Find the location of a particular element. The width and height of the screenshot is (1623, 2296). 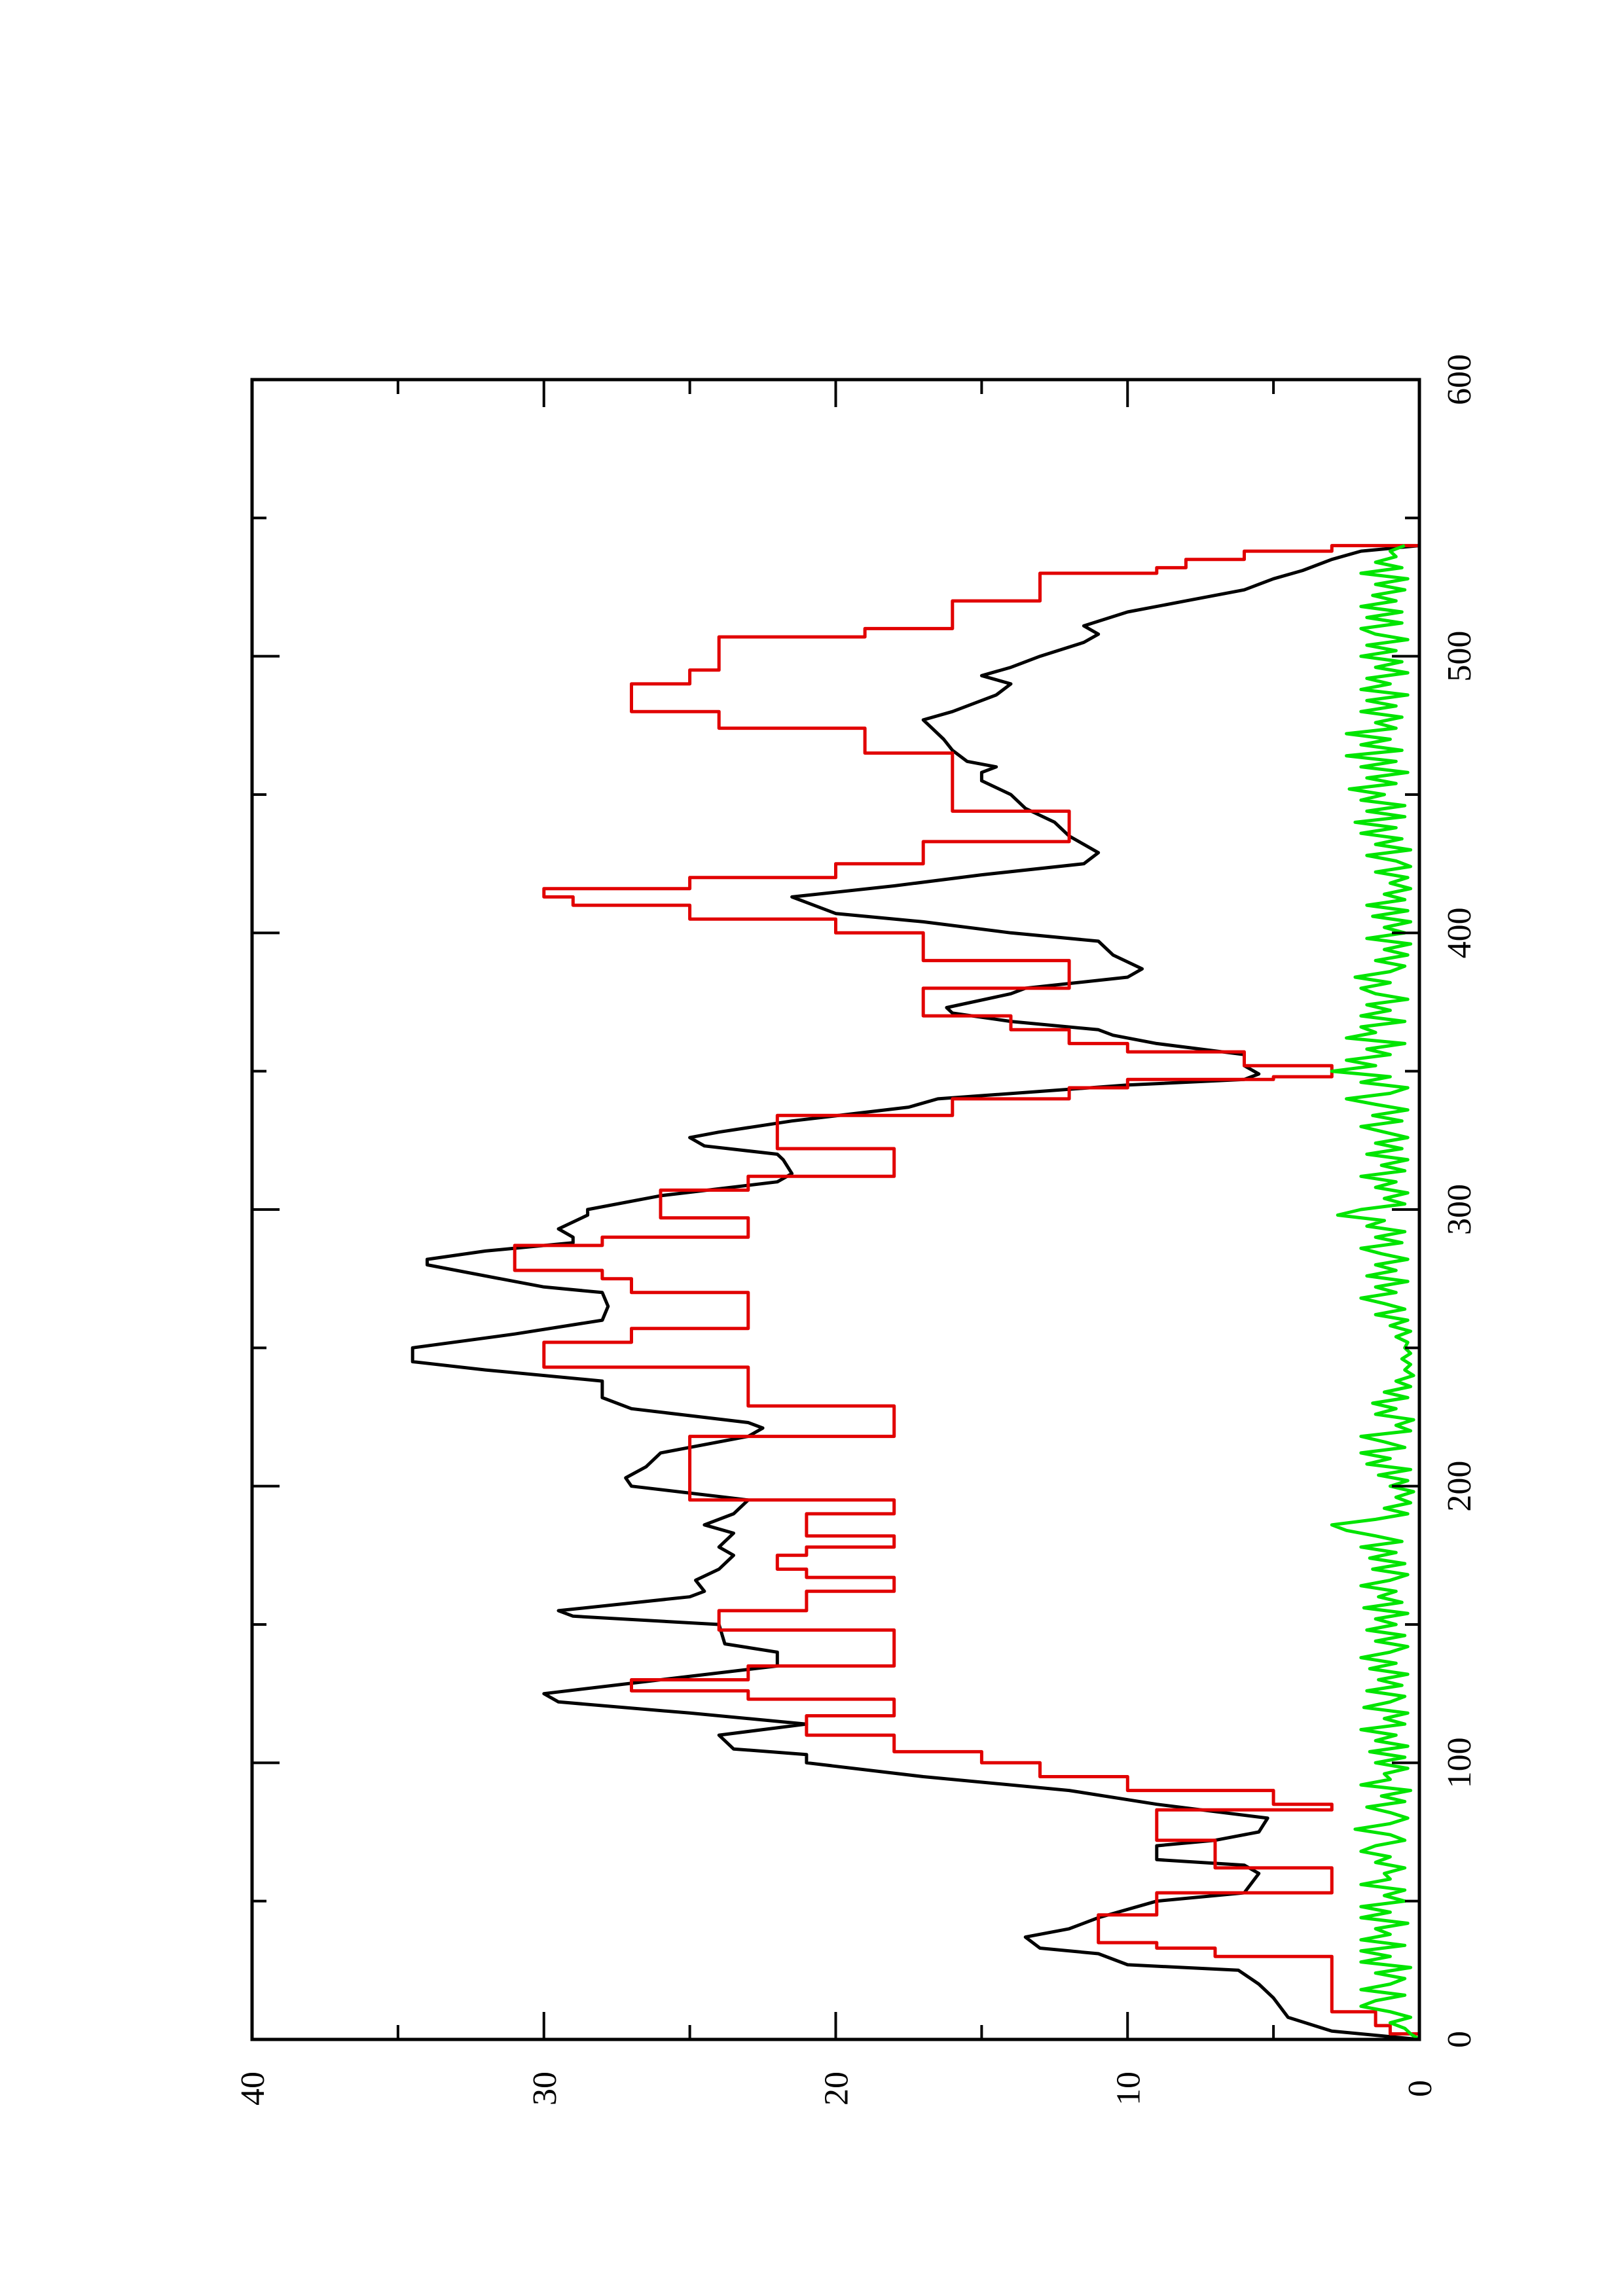

x-tick-label: 100 is located at coordinates (1459, 1762).